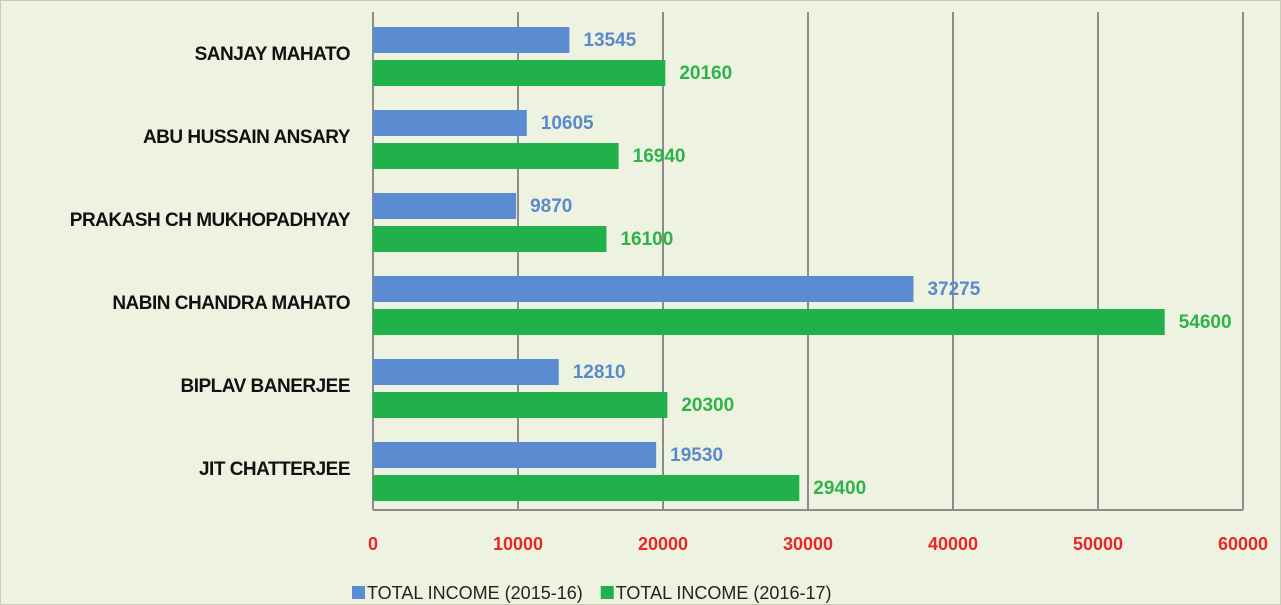 Image resolution: width=1281 pixels, height=605 pixels. What do you see at coordinates (646, 239) in the screenshot?
I see `value-label: 16100` at bounding box center [646, 239].